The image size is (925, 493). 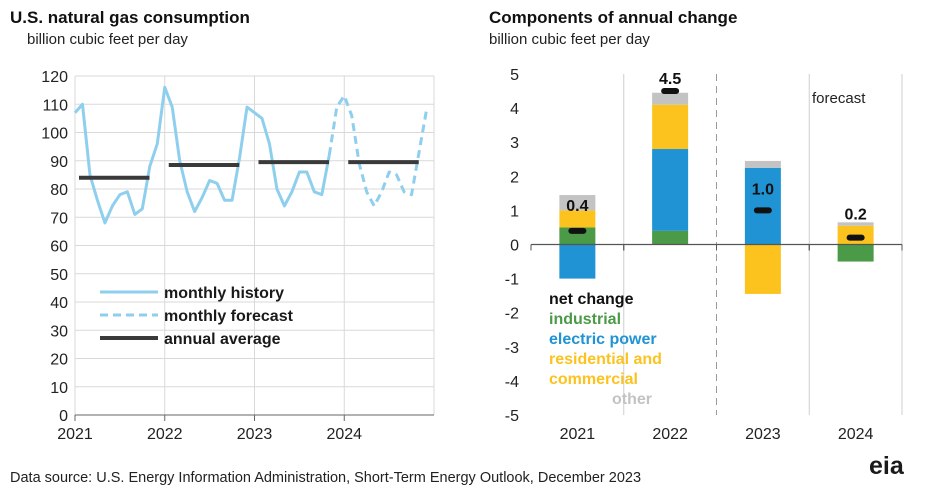 I want to click on y-tick-label: 100, so click(x=54, y=134).